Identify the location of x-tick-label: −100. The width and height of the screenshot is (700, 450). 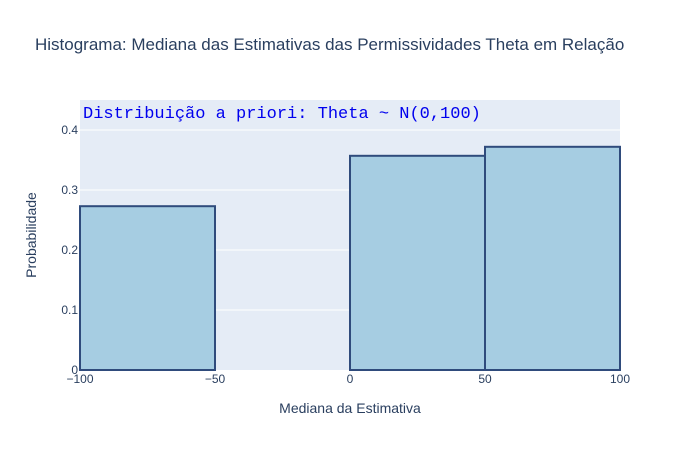
(79, 379).